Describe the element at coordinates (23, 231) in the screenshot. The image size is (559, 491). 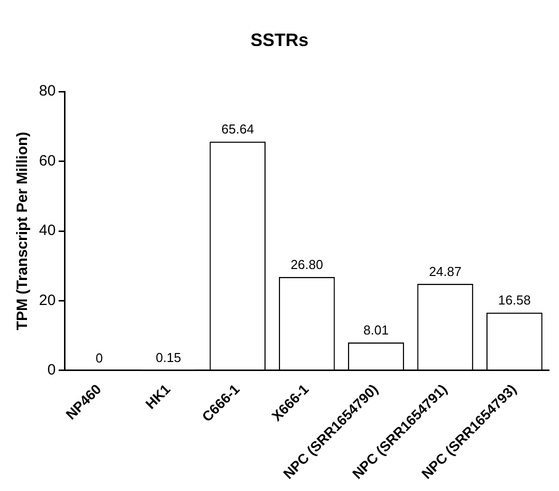
I see `y-axis-title: TPM (Transcript Per Million)` at that location.